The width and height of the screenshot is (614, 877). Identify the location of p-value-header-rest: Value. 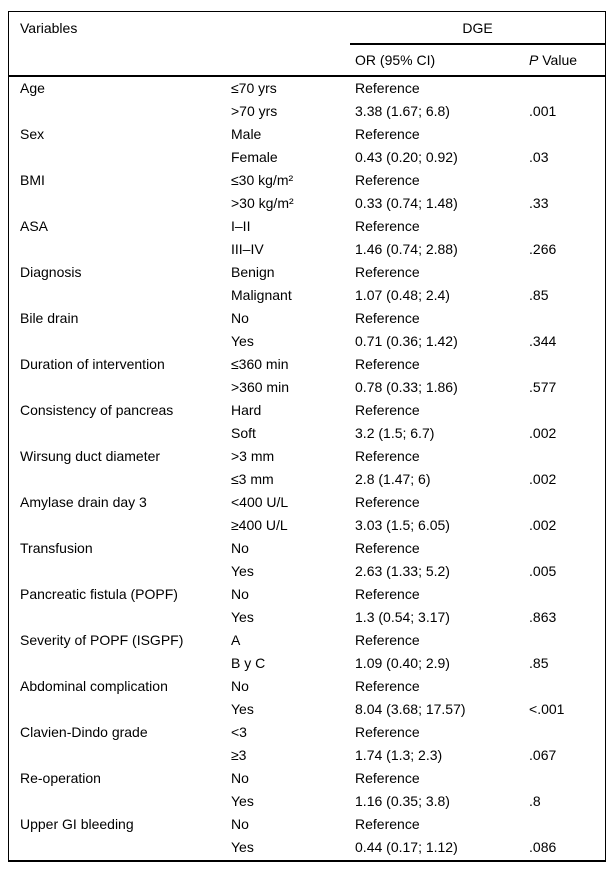
(558, 60).